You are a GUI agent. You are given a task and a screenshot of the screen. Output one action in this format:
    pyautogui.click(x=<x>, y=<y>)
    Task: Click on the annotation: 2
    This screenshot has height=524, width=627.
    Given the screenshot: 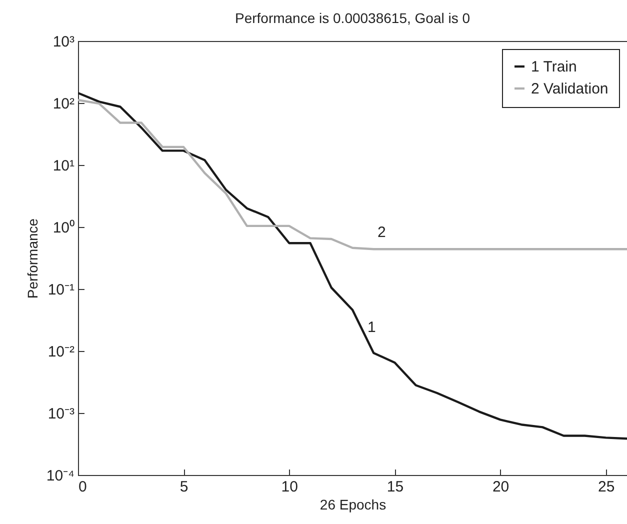 What is the action you would take?
    pyautogui.click(x=381, y=233)
    